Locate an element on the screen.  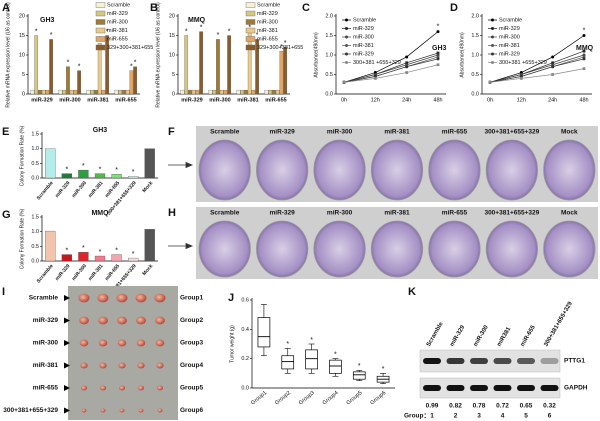
well-label: miR-300 is located at coordinates (340, 213).